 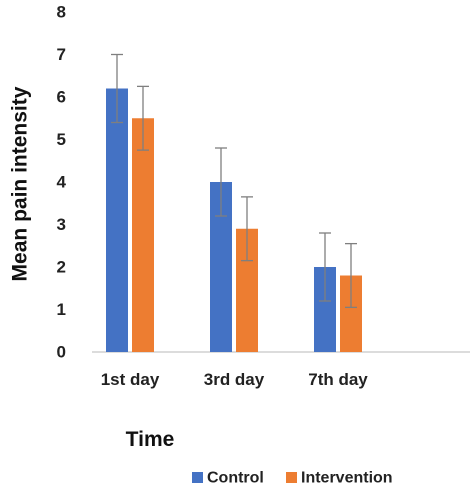 I want to click on x-tick-label: 3rd day, so click(x=234, y=379).